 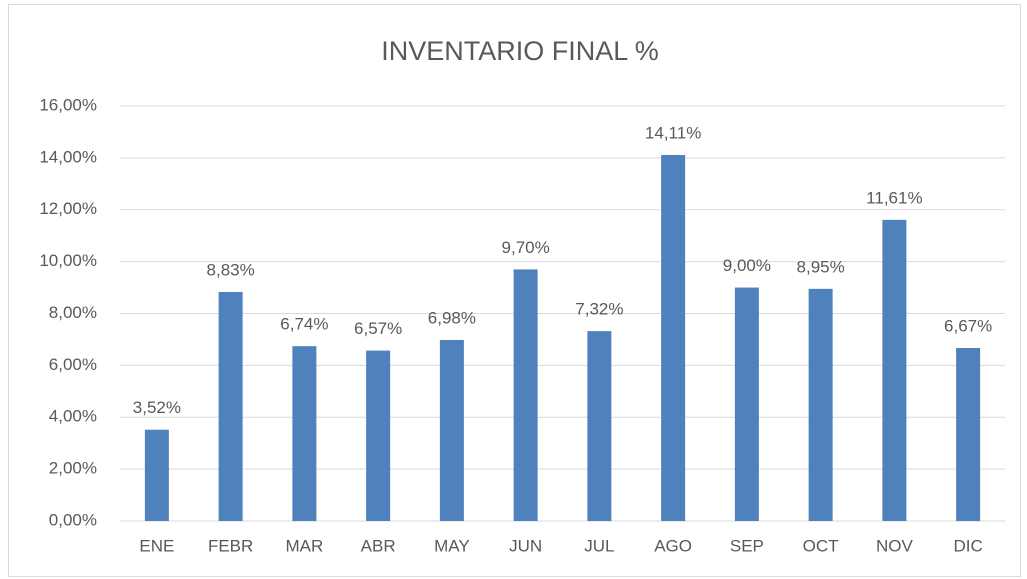 What do you see at coordinates (378, 545) in the screenshot?
I see `x-tick-label: ABR` at bounding box center [378, 545].